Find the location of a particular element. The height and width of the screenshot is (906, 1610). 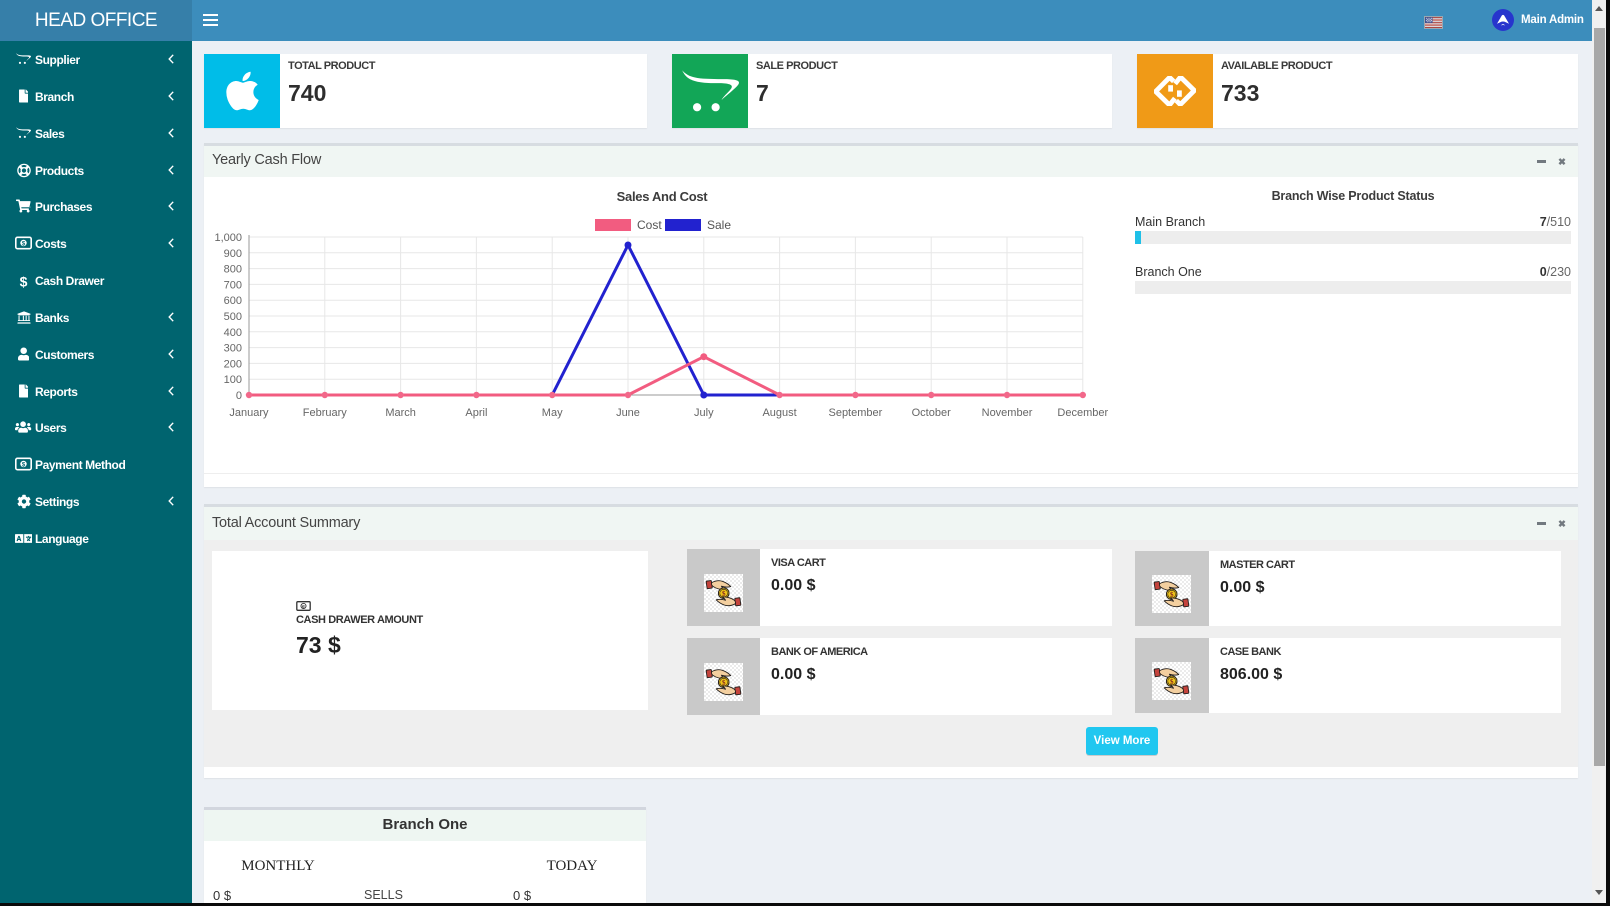

svg-text: 100 is located at coordinates (233, 380).